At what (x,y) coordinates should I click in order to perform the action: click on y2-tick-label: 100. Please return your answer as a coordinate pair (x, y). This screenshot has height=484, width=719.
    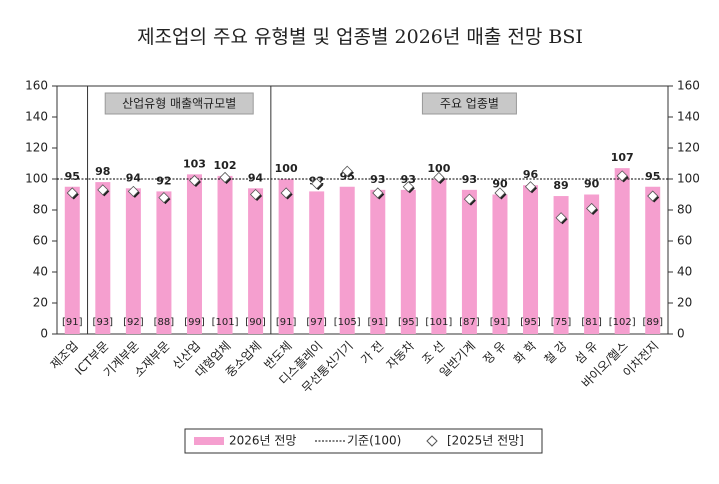
    Looking at the image, I should click on (688, 179).